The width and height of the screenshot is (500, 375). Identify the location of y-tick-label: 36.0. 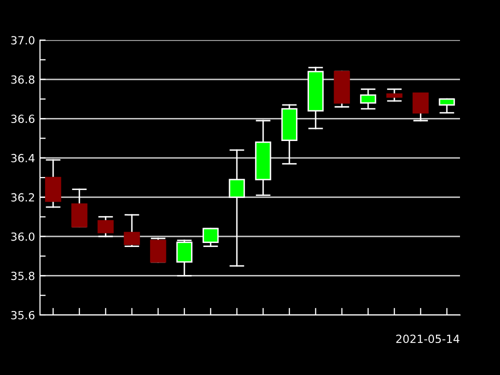
(22, 236).